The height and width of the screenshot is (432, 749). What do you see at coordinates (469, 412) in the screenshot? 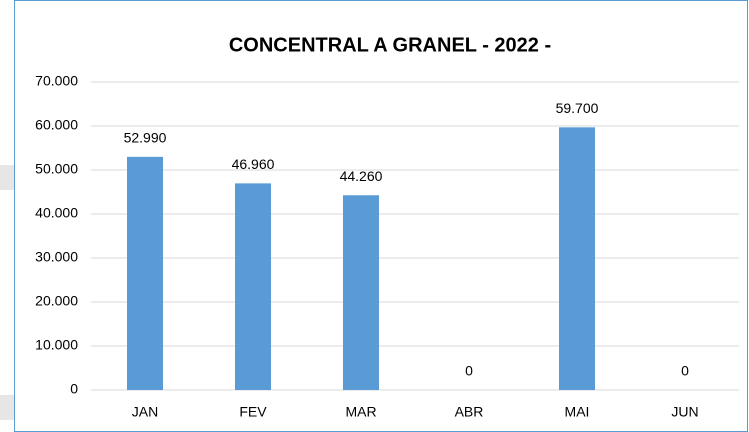
I see `x-tick-label: ABR` at bounding box center [469, 412].